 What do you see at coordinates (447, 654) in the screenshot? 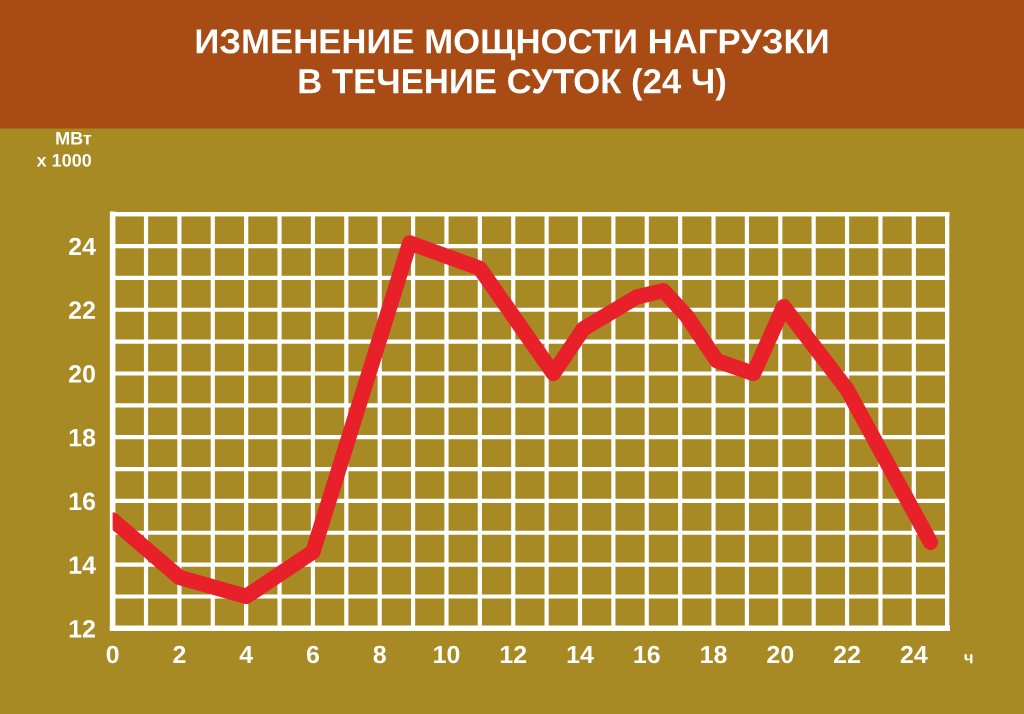
I see `x-tick-label: 10` at bounding box center [447, 654].